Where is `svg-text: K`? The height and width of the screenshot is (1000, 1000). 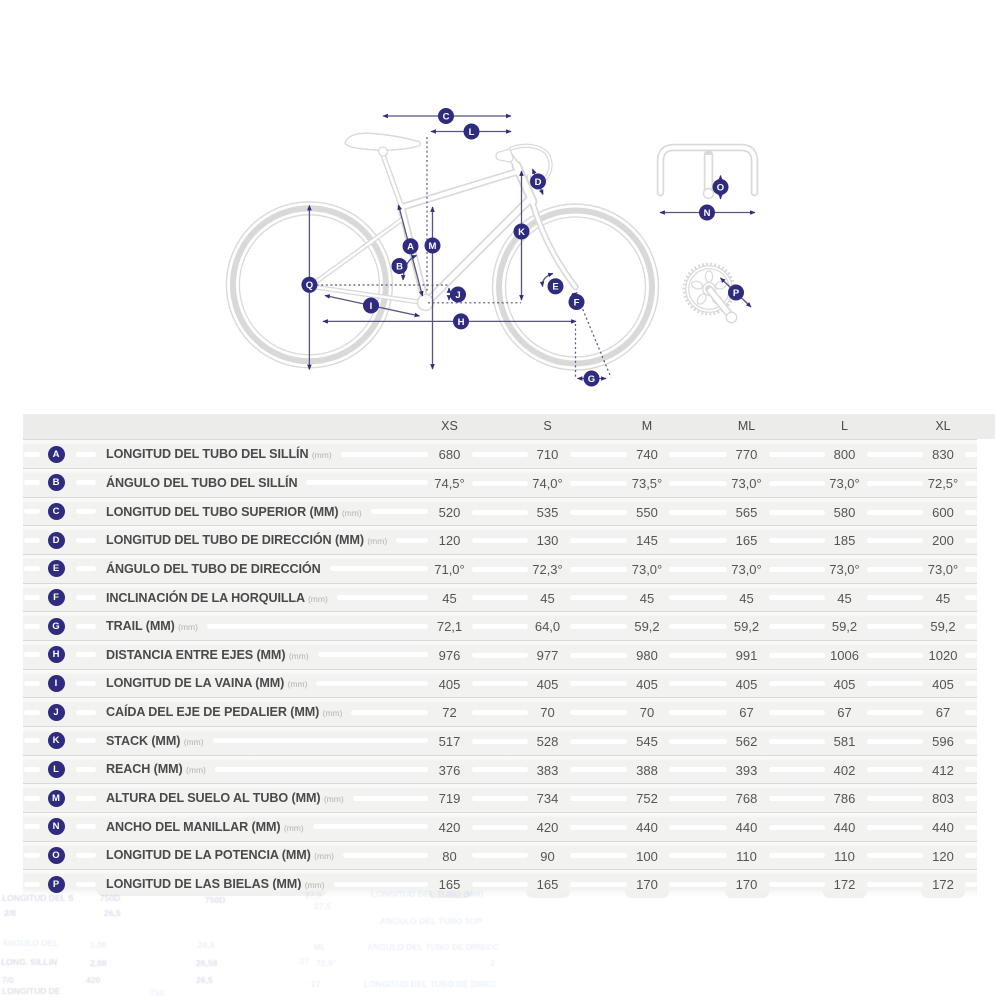
svg-text: K is located at coordinates (521, 232).